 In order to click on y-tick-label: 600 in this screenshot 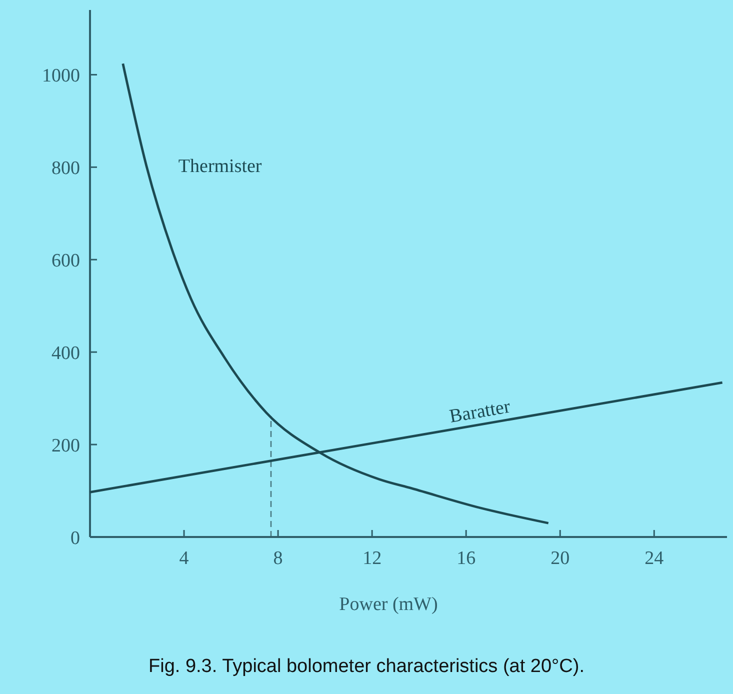, I will do `click(66, 261)`.